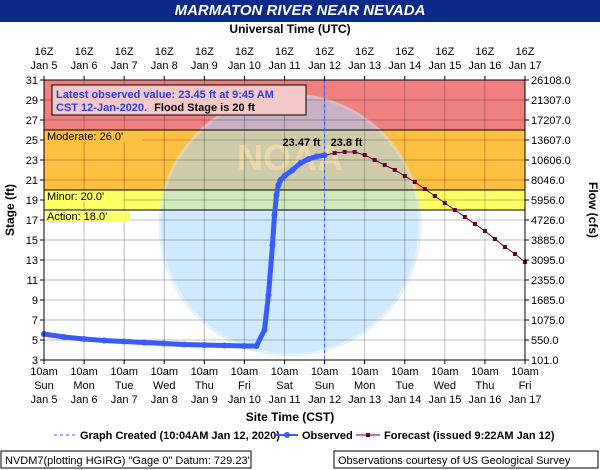 This screenshot has height=470, width=600. What do you see at coordinates (284, 386) in the screenshot?
I see `bottom-tick-day: Sat` at bounding box center [284, 386].